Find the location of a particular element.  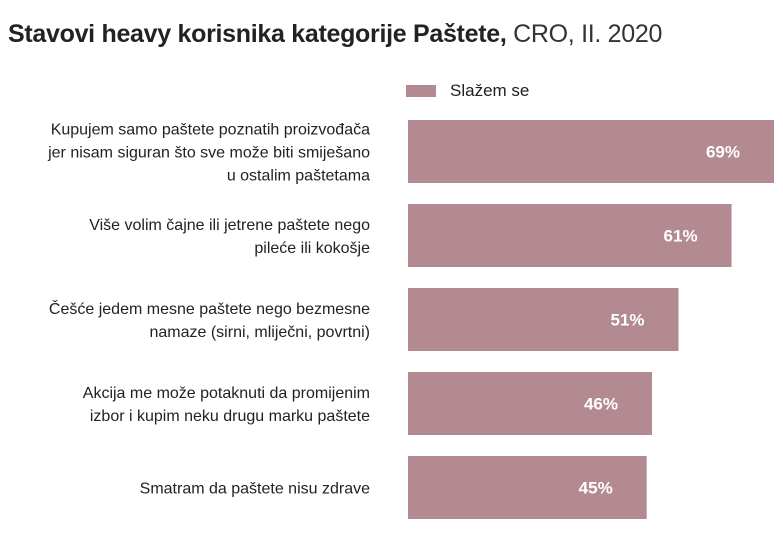

category-label-3-line-1: Češće jedem mesne paštete nego bezmesne is located at coordinates (209, 308).